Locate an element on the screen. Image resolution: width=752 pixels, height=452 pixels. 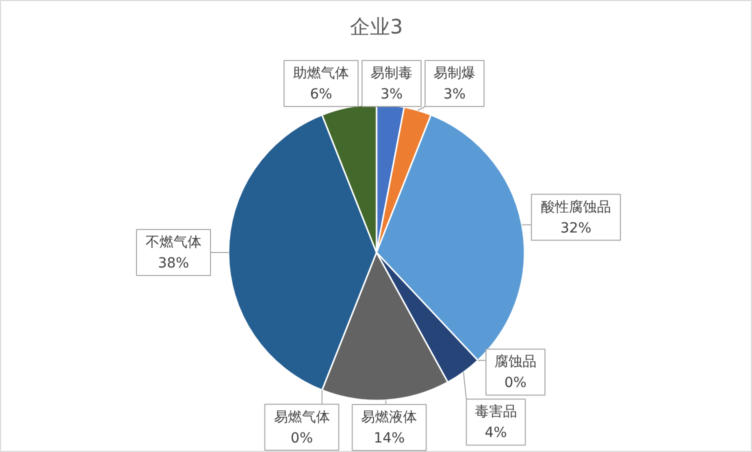
data-label: 38% is located at coordinates (174, 264).